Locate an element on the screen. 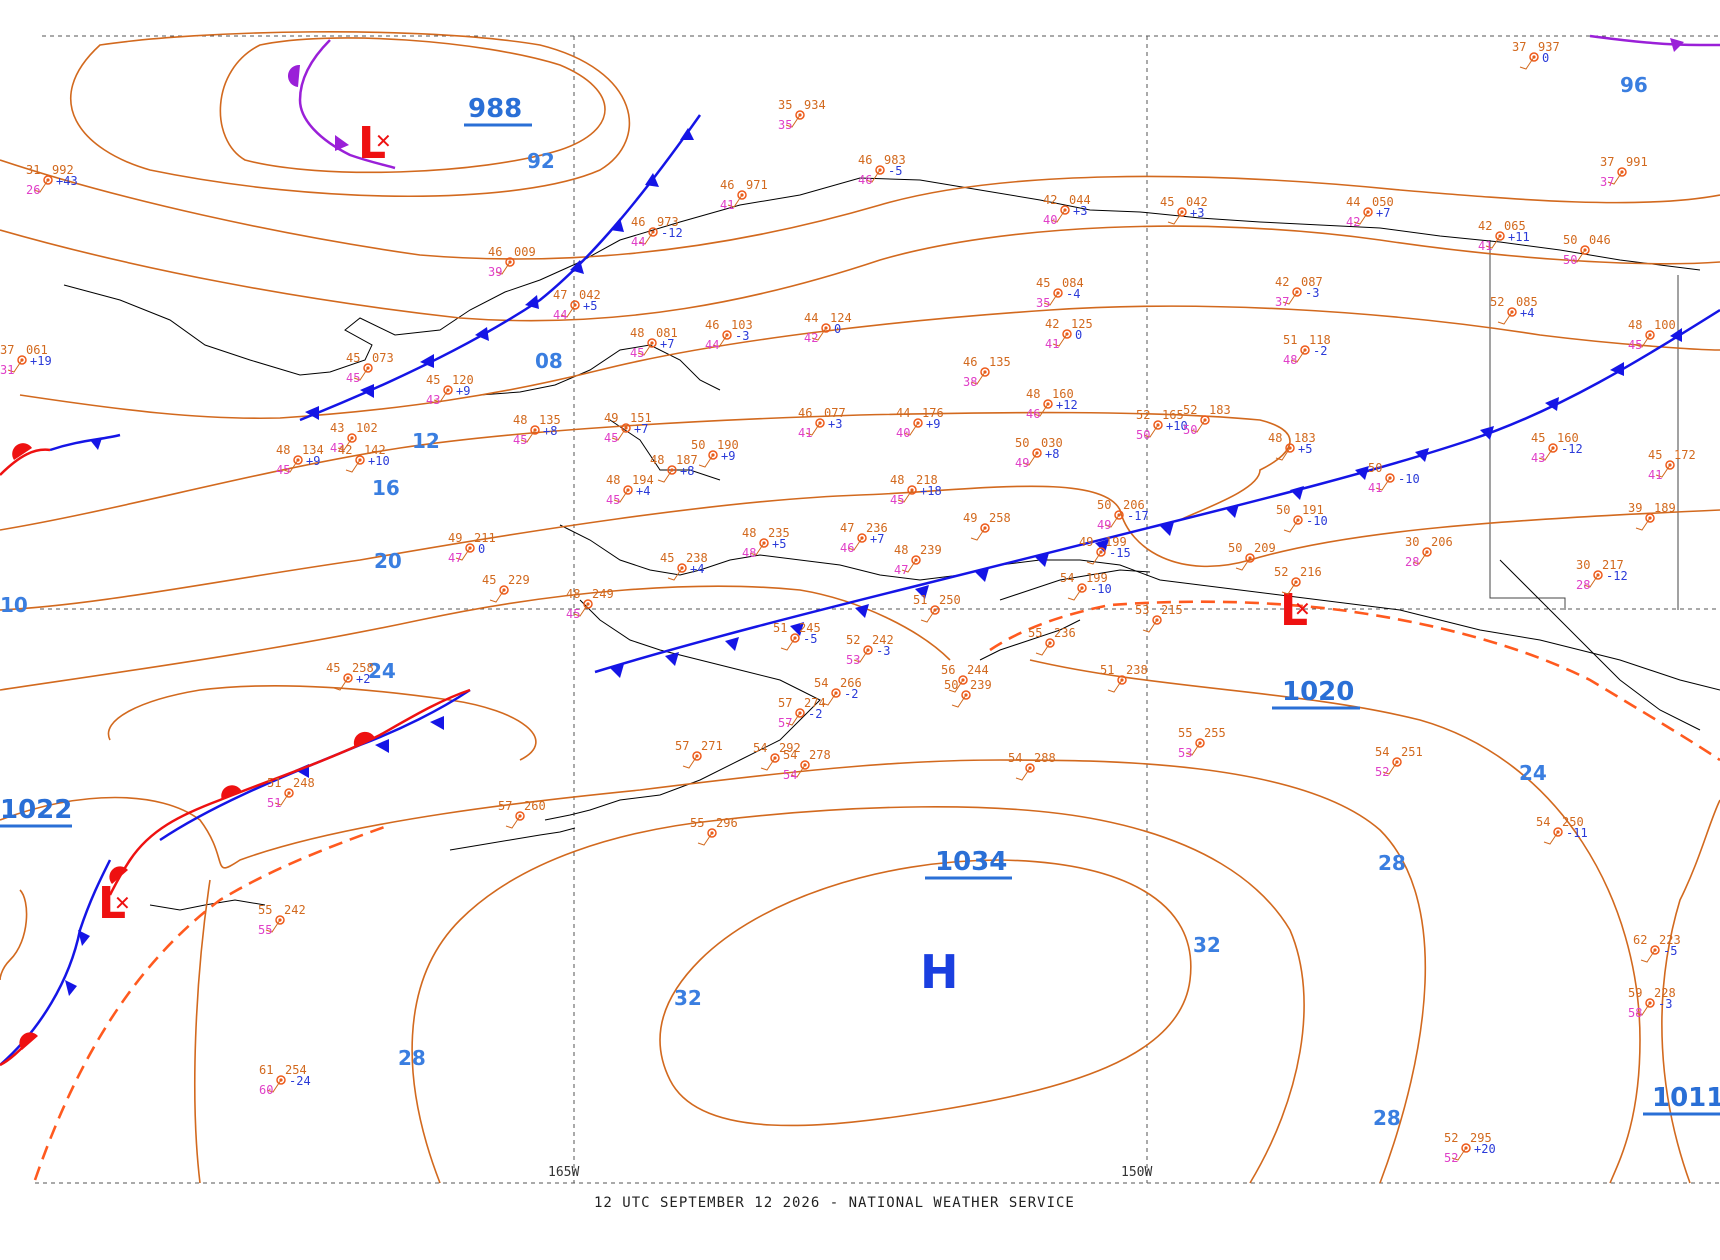 This screenshot has height=1260, width=1720. station-pressure-change: -3 is located at coordinates (742, 336).